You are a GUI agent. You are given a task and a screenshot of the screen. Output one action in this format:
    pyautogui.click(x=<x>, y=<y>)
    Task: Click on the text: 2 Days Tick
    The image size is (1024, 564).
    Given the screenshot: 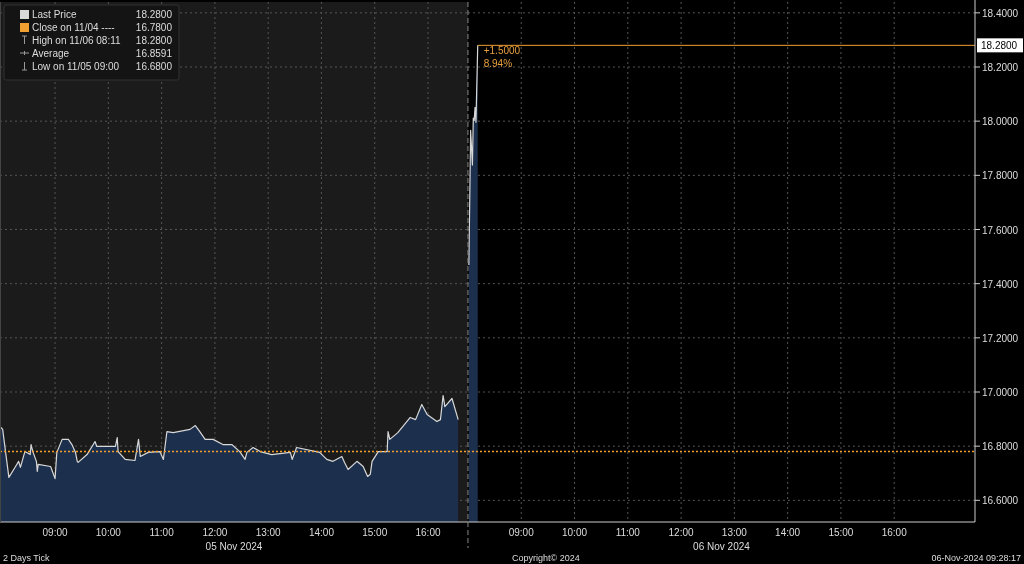 What is the action you would take?
    pyautogui.click(x=27, y=558)
    